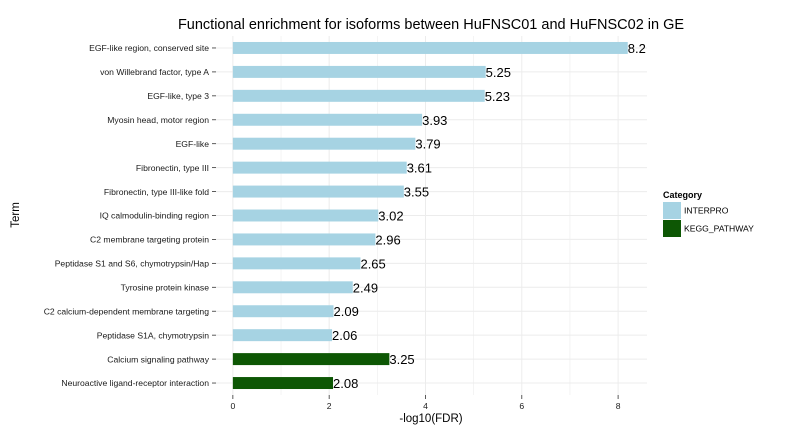 This screenshot has height=432, width=792. What do you see at coordinates (618, 406) in the screenshot?
I see `x-tick-label: 8` at bounding box center [618, 406].